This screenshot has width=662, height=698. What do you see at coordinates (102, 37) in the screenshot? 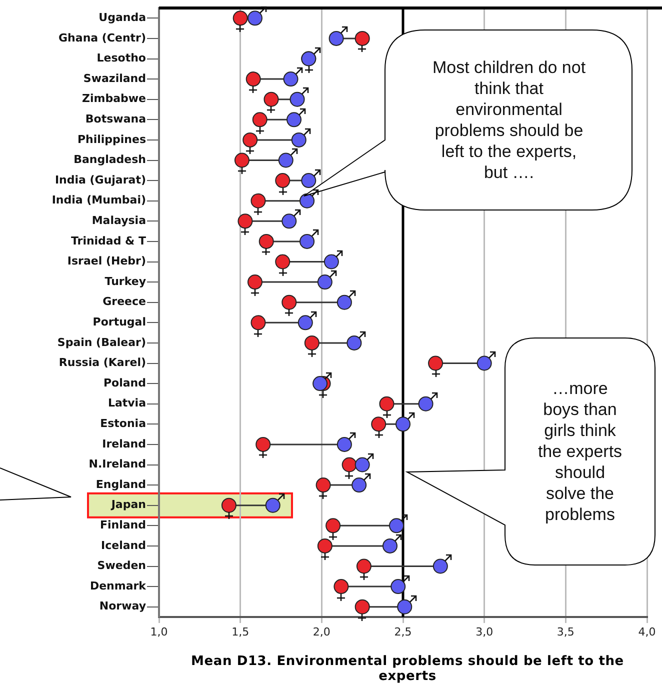
I see `y-tick-label: Ghana (Centr)` at bounding box center [102, 37].